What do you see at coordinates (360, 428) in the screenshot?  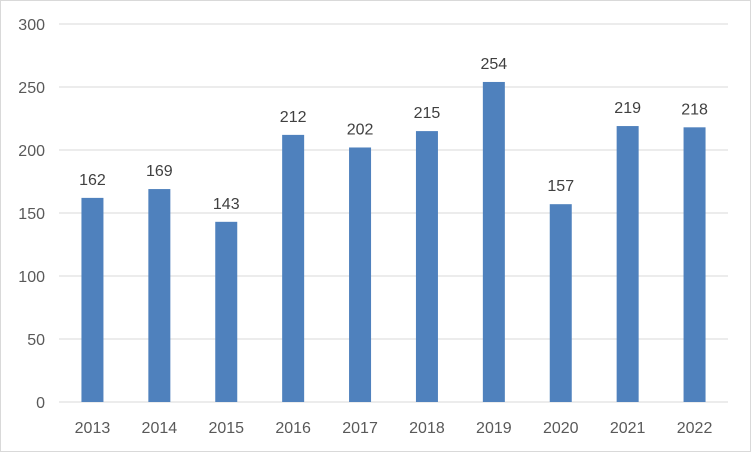 I see `x-tick-label-2017: 2017` at bounding box center [360, 428].